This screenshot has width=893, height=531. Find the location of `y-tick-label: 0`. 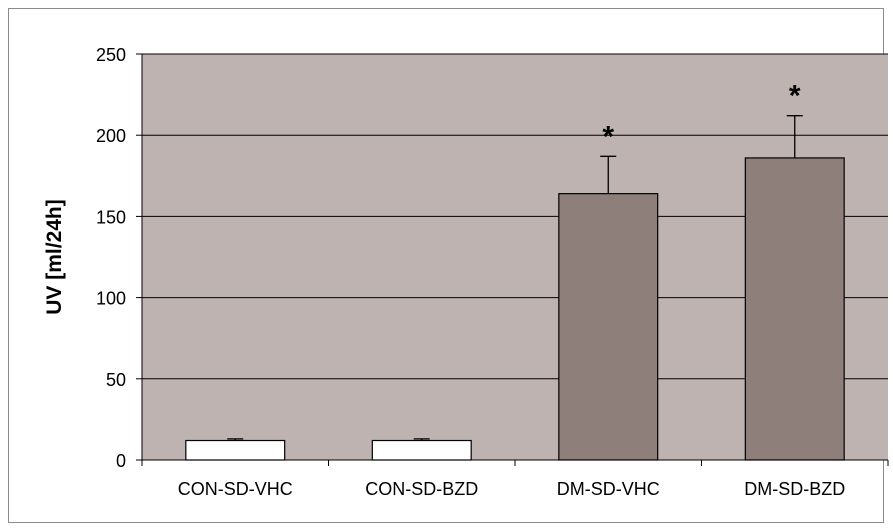

y-tick-label: 0 is located at coordinates (121, 461).